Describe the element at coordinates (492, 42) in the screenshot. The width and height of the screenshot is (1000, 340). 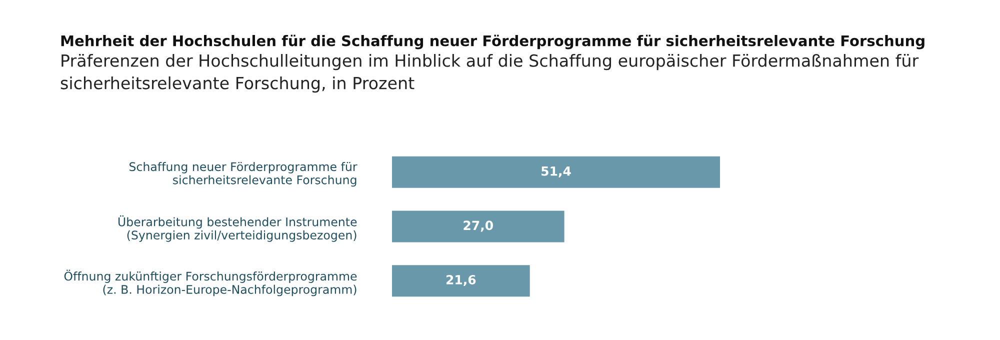
I see `chart-title: Mehrheit der Hochschulen für die Schaffung neuer Förderprogramme für sicherheitsrelevante Forschung` at that location.